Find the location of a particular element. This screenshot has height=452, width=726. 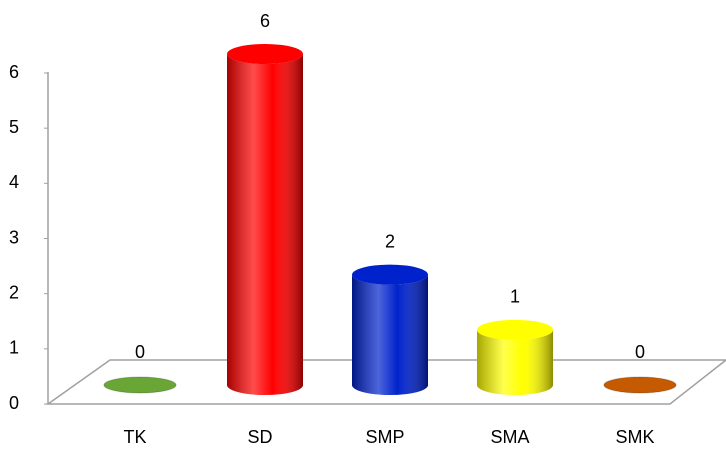

y-tick-label: 4 is located at coordinates (14, 182).